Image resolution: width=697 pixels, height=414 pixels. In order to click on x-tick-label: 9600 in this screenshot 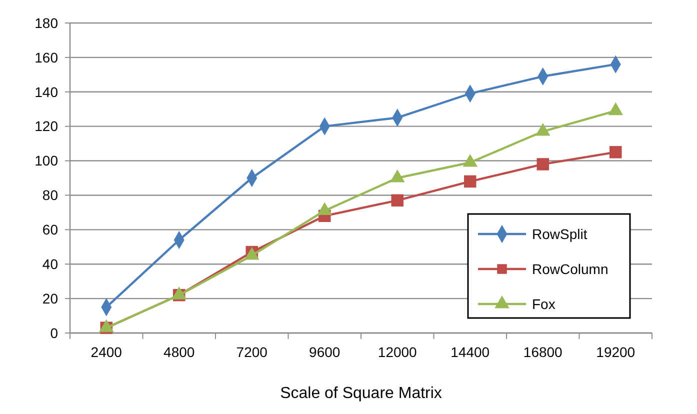, I will do `click(324, 352)`.